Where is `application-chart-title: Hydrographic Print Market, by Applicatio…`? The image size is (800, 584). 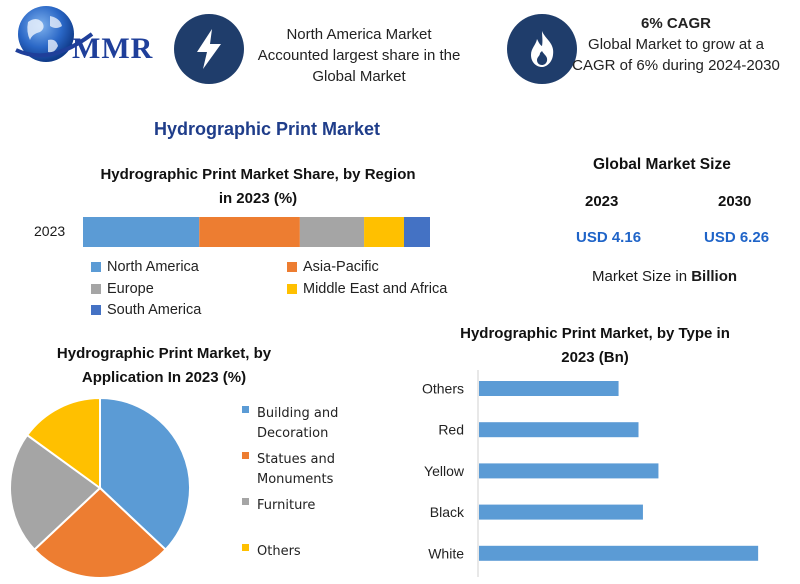 application-chart-title: Hydrographic Print Market, by Applicatio… is located at coordinates (164, 366).